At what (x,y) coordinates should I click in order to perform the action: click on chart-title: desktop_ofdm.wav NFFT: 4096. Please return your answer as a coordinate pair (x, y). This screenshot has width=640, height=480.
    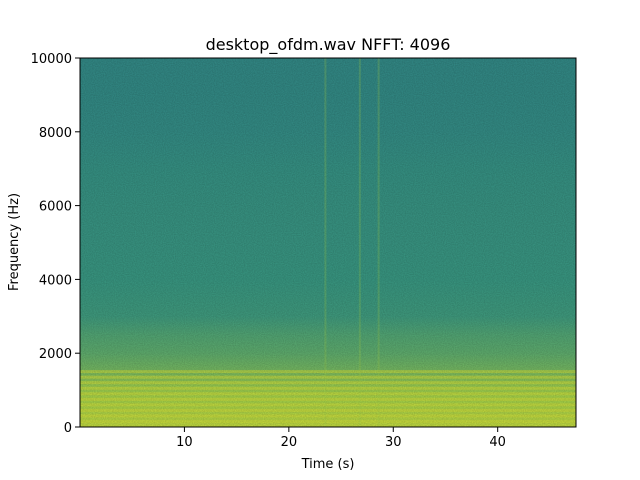
    Looking at the image, I should click on (328, 45).